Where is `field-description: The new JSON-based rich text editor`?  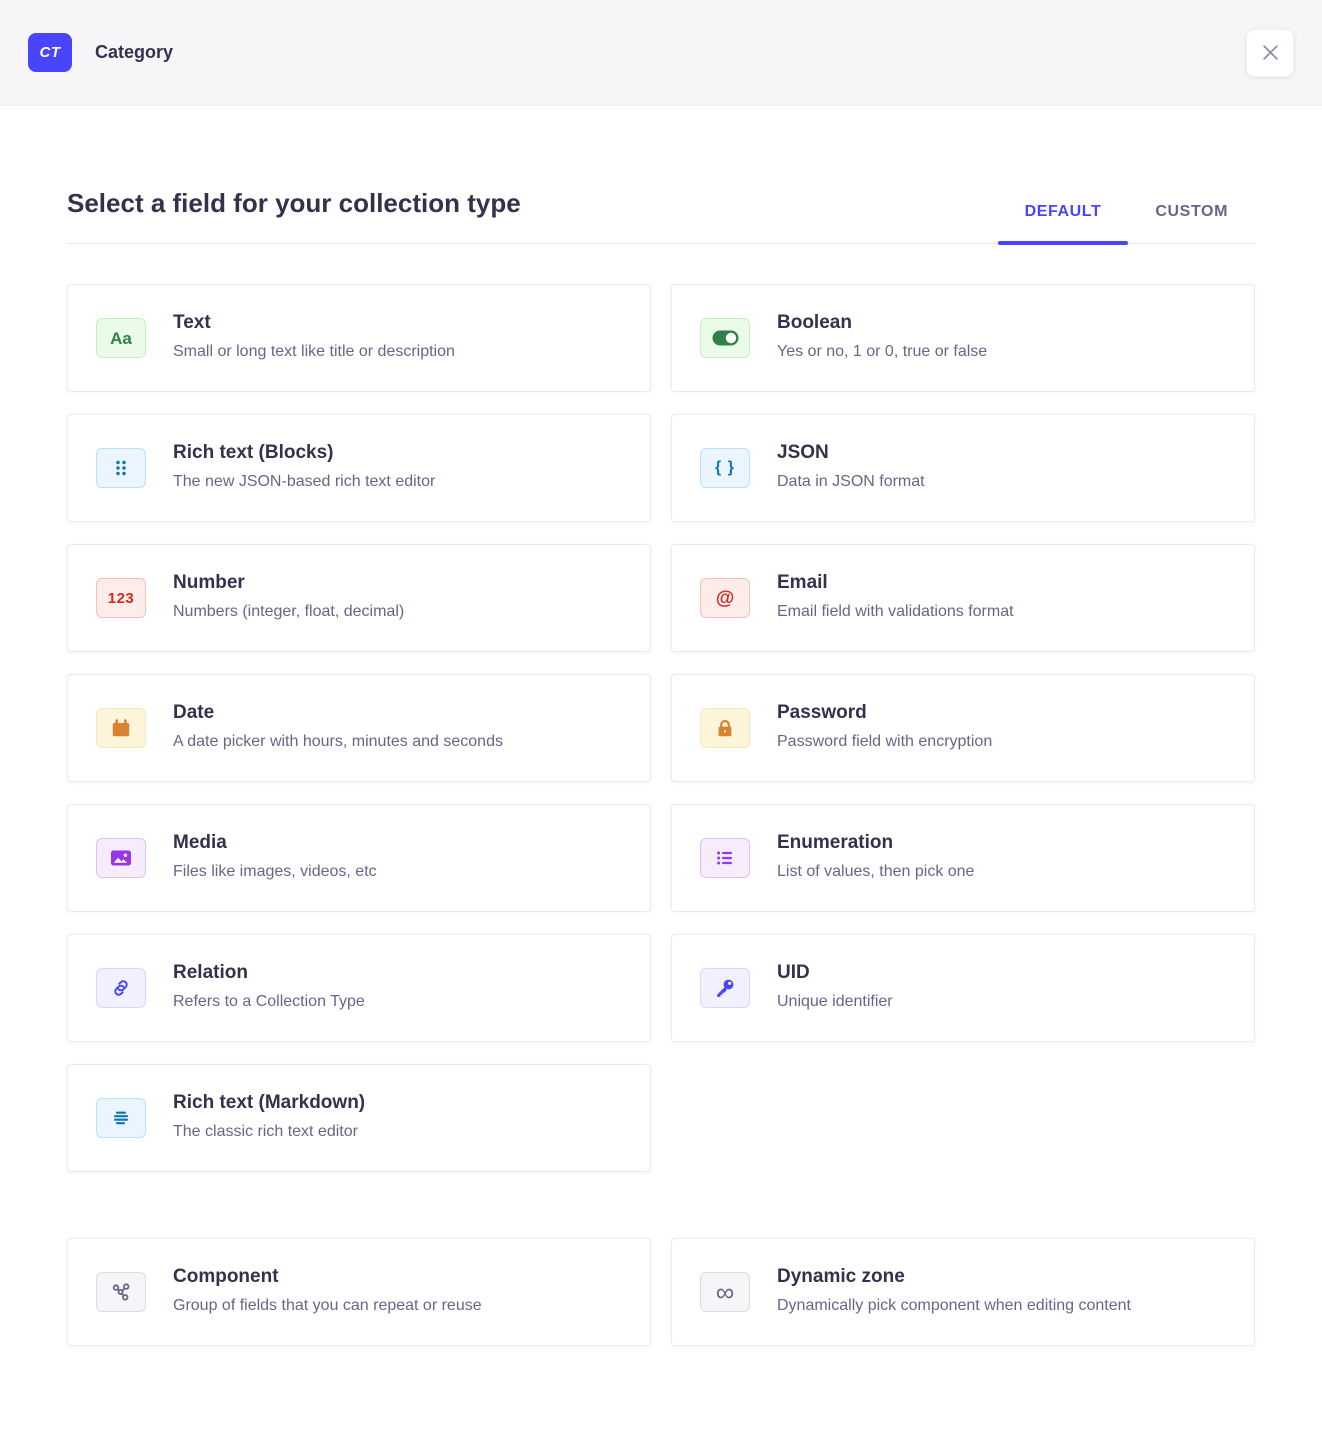 field-description: The new JSON-based rich text editor is located at coordinates (304, 482).